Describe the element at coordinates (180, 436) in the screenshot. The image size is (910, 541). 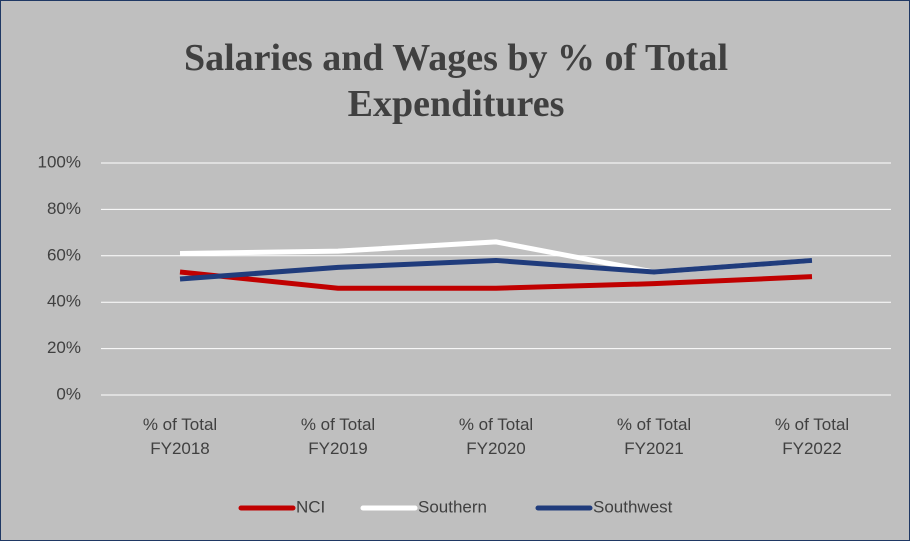
I see `x-tick-label: % of Total FY2018` at that location.